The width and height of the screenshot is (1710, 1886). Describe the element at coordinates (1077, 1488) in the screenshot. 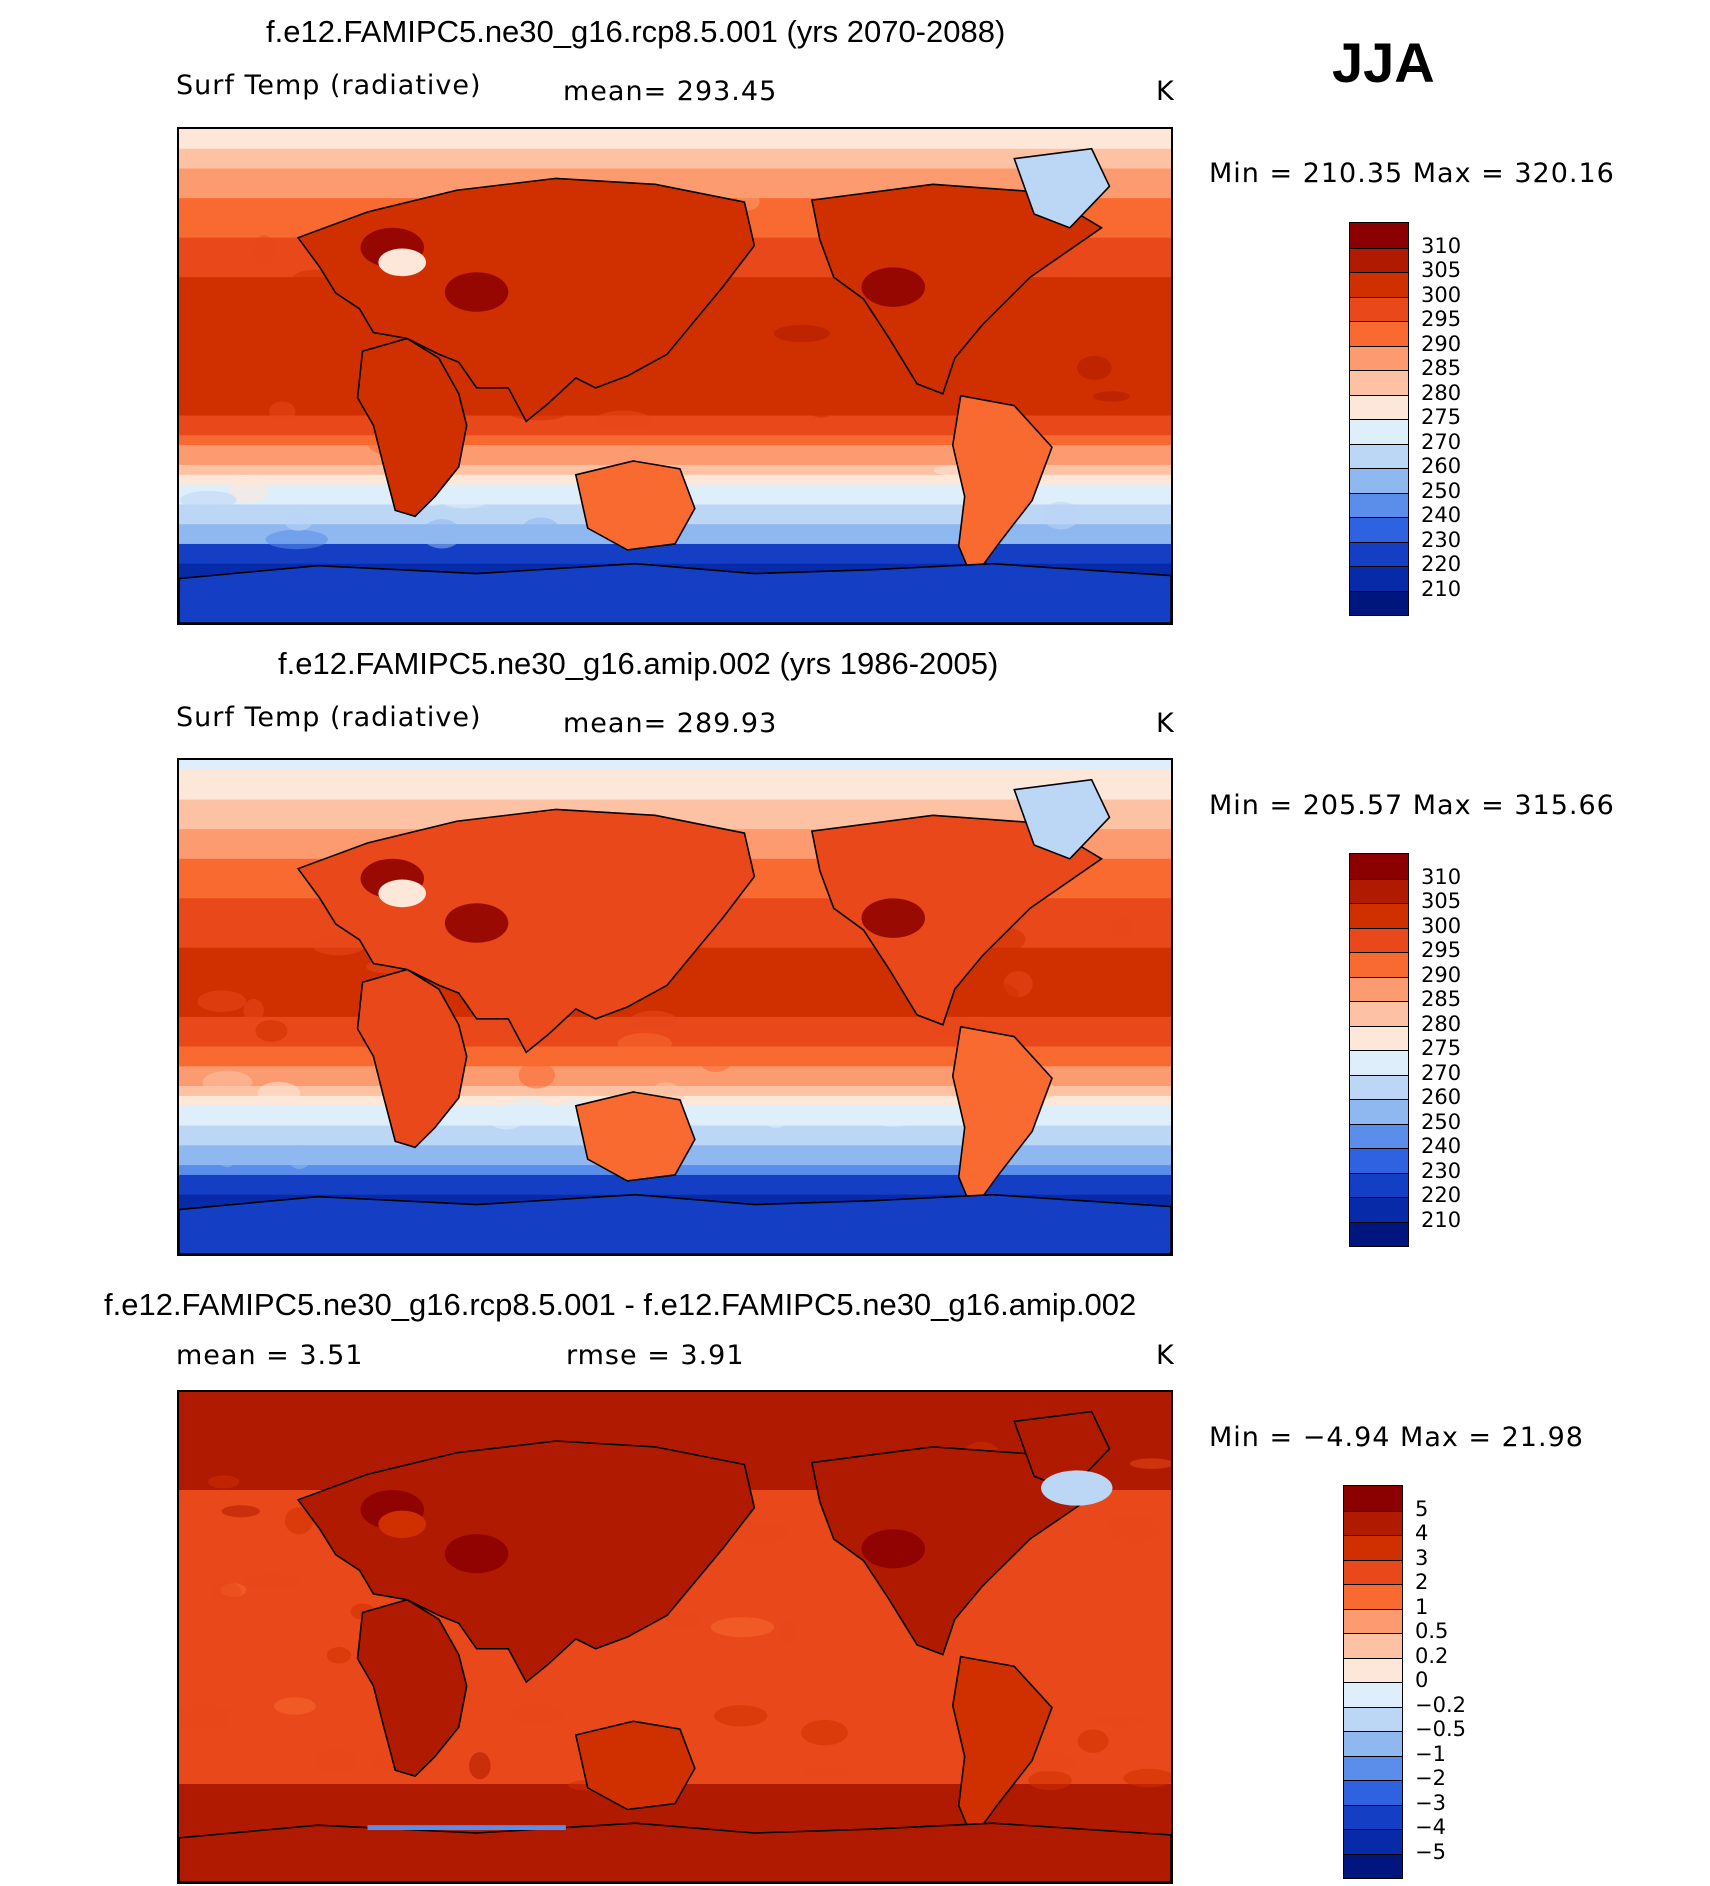

I see `cool-anomaly` at that location.